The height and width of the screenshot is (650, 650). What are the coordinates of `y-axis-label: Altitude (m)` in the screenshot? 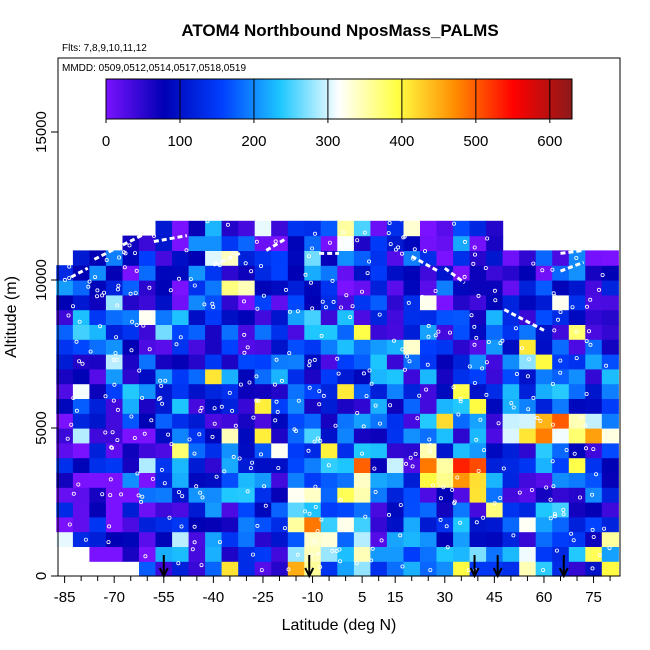 It's located at (11, 317).